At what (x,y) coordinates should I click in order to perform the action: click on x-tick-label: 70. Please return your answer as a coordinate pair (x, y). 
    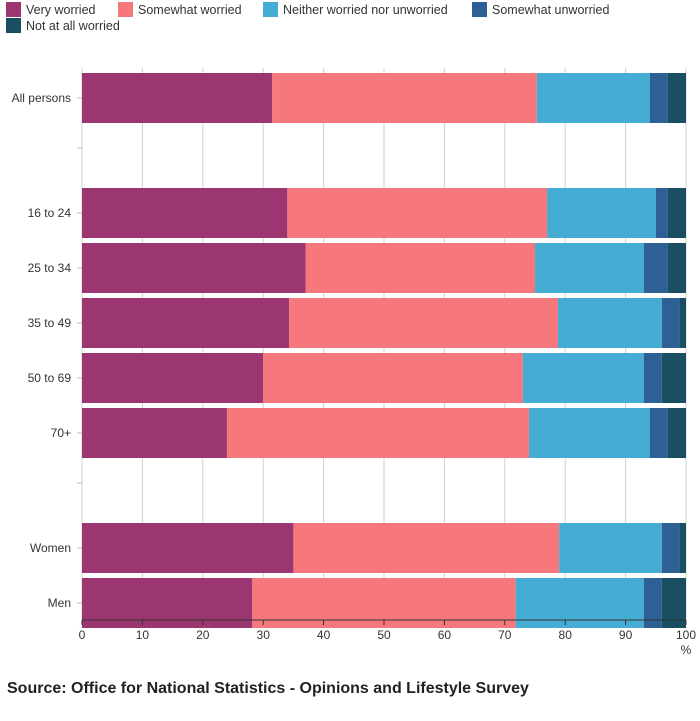
    Looking at the image, I should click on (505, 635).